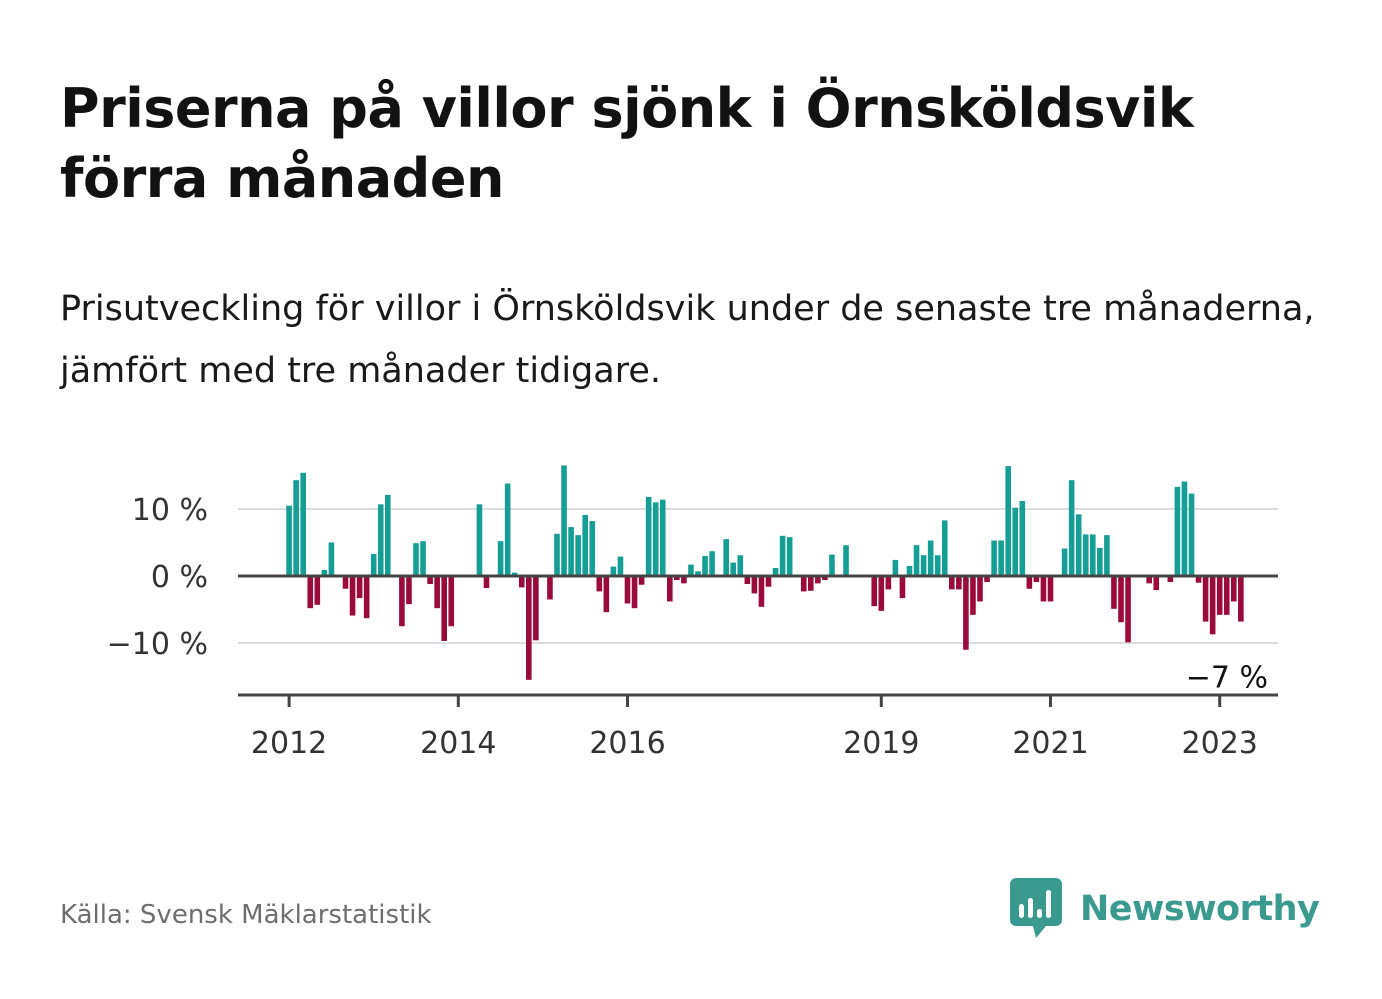 This screenshot has height=999, width=1382. I want to click on x-tick-label: 2016, so click(627, 743).